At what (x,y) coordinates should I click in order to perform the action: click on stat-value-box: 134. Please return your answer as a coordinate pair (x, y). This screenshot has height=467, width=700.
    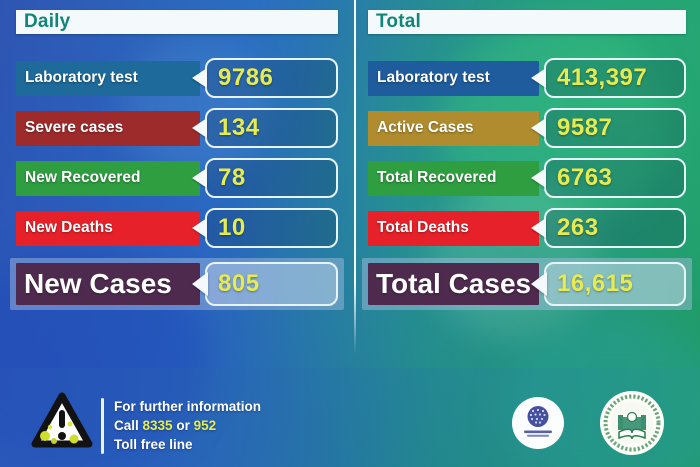
    Looking at the image, I should click on (265, 128).